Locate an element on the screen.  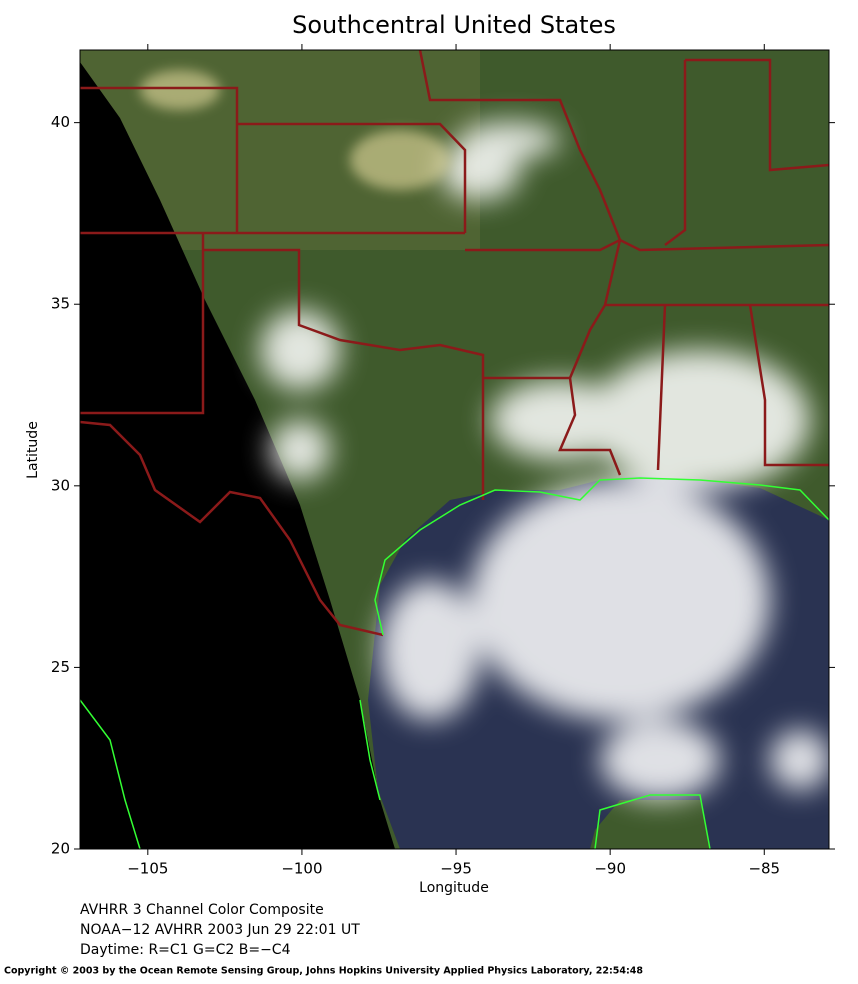
x-tick-label: −95 is located at coordinates (456, 869).